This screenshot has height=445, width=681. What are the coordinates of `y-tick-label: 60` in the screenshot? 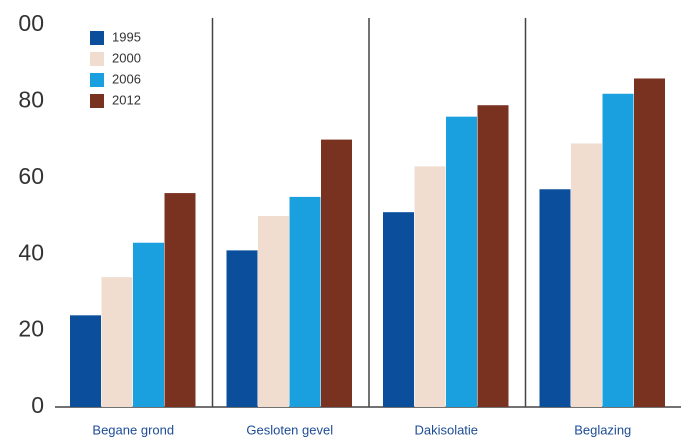 It's located at (31, 176).